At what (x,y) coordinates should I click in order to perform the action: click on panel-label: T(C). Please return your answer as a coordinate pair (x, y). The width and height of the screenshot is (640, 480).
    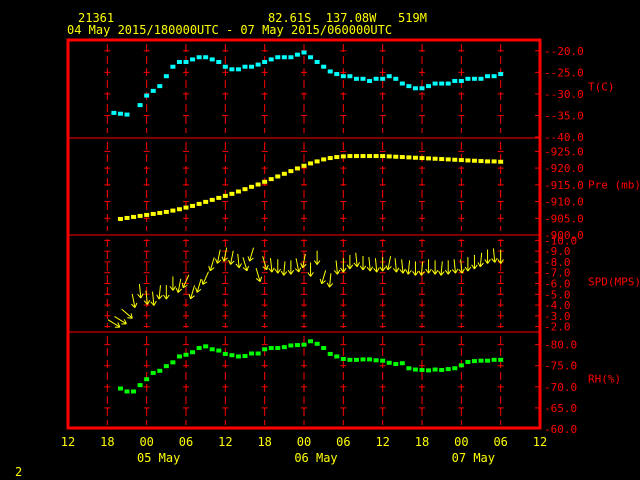
    Looking at the image, I should click on (601, 86).